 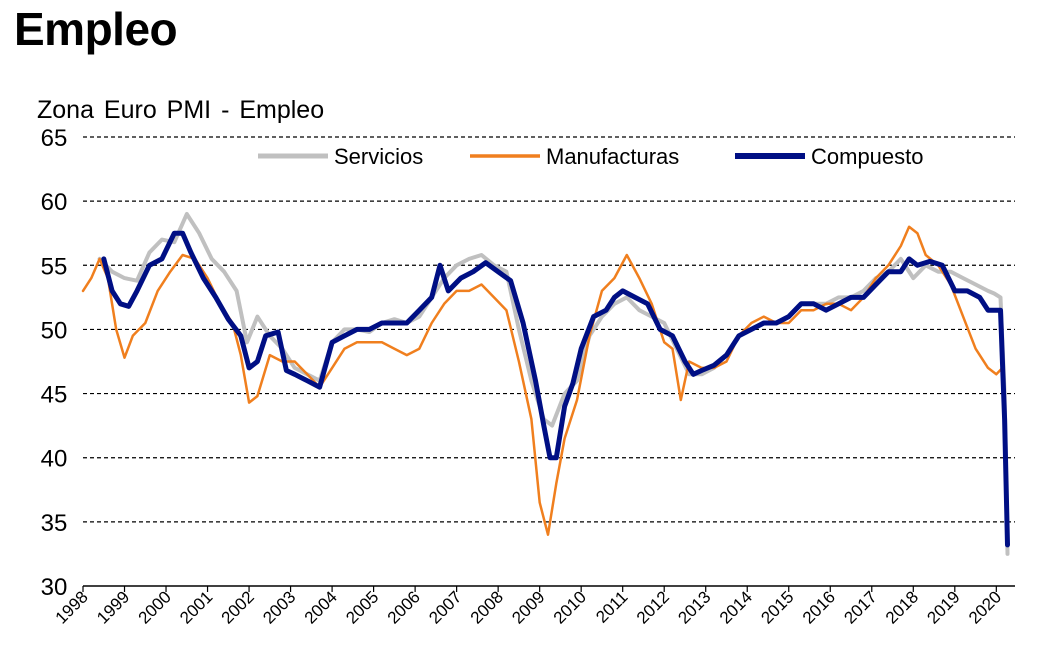 I want to click on y-tick-label: 65, so click(x=54, y=138).